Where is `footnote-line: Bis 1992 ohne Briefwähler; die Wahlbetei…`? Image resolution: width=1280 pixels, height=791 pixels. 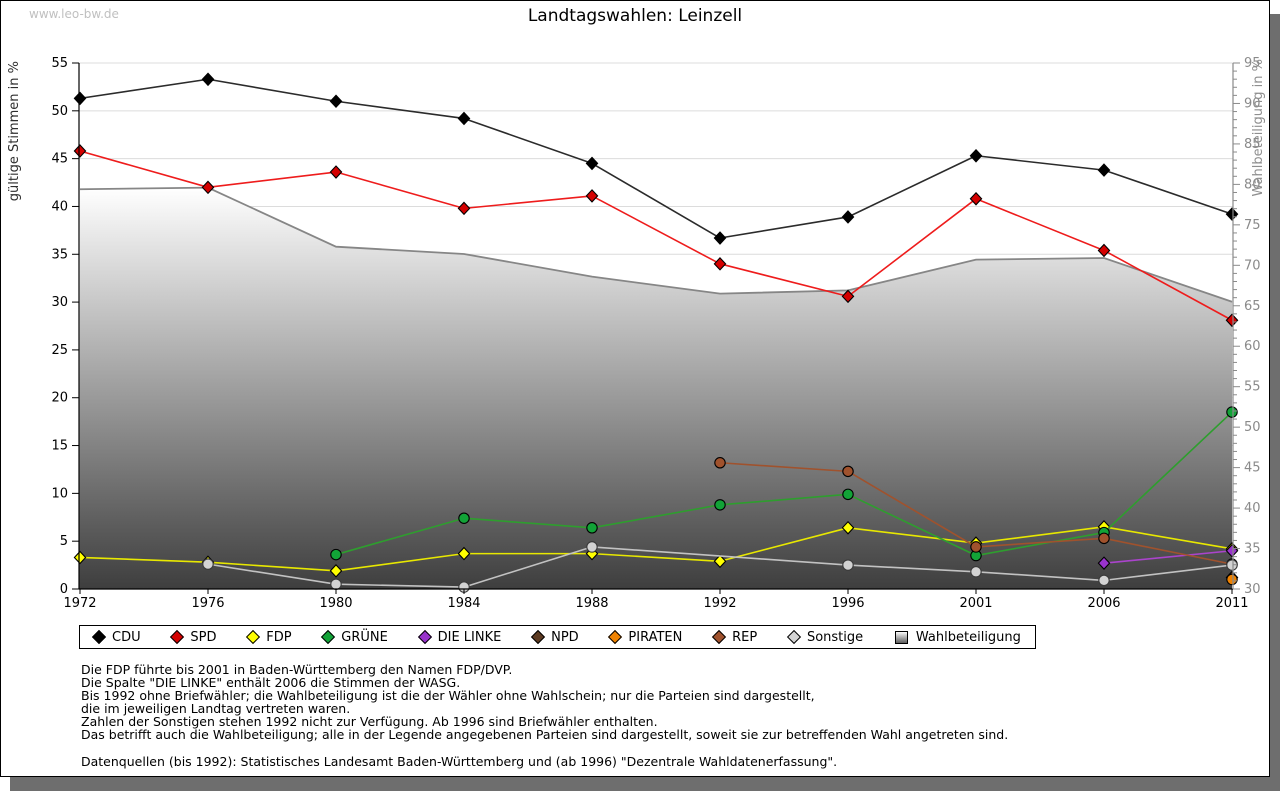 footnote-line: Bis 1992 ohne Briefwähler; die Wahlbetei… is located at coordinates (448, 696).